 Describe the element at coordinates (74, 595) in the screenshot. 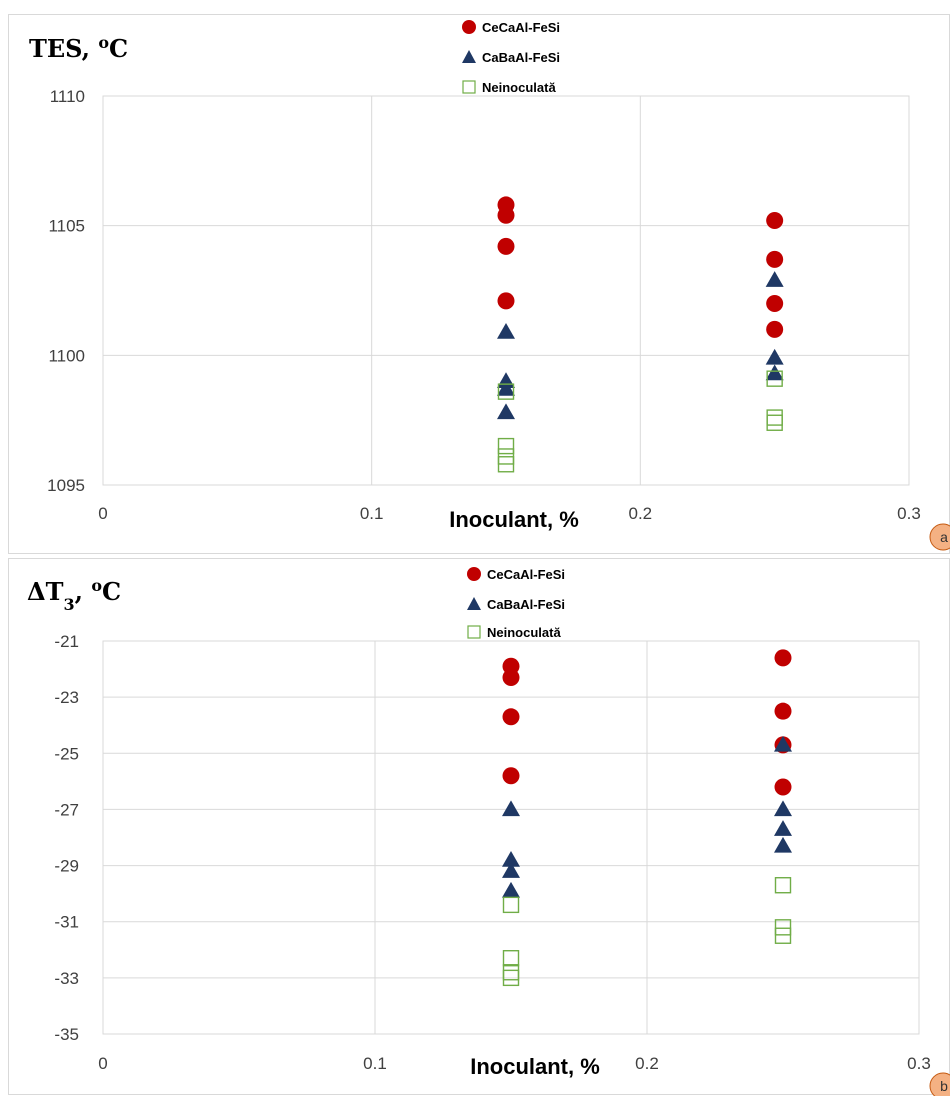

I see `y-axis-title: ΔT3, oC` at that location.